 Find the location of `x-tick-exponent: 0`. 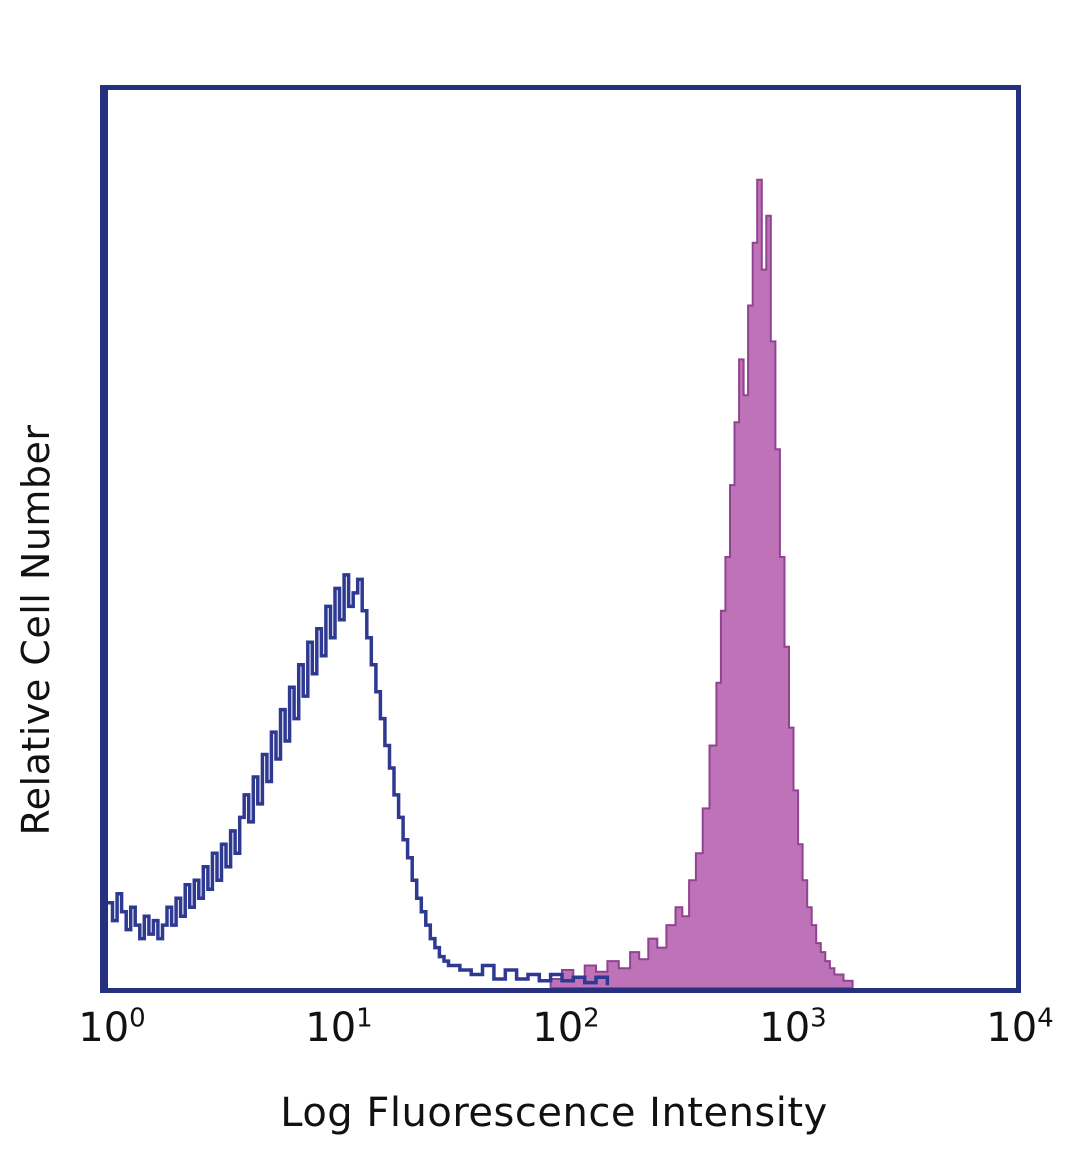

x-tick-exponent: 0 is located at coordinates (137, 1018).